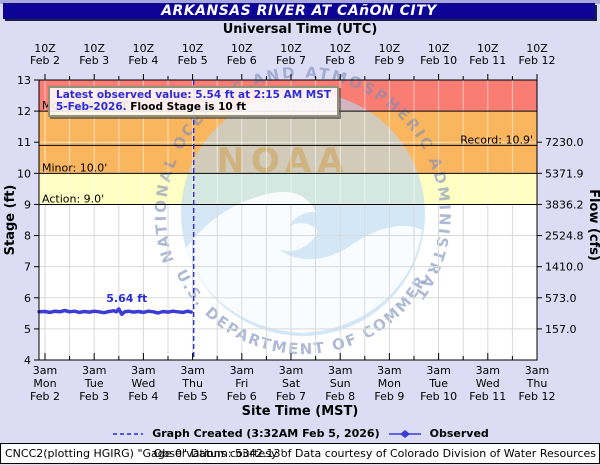  What do you see at coordinates (291, 60) in the screenshot?
I see `utc-tick-date: Feb 7` at bounding box center [291, 60].